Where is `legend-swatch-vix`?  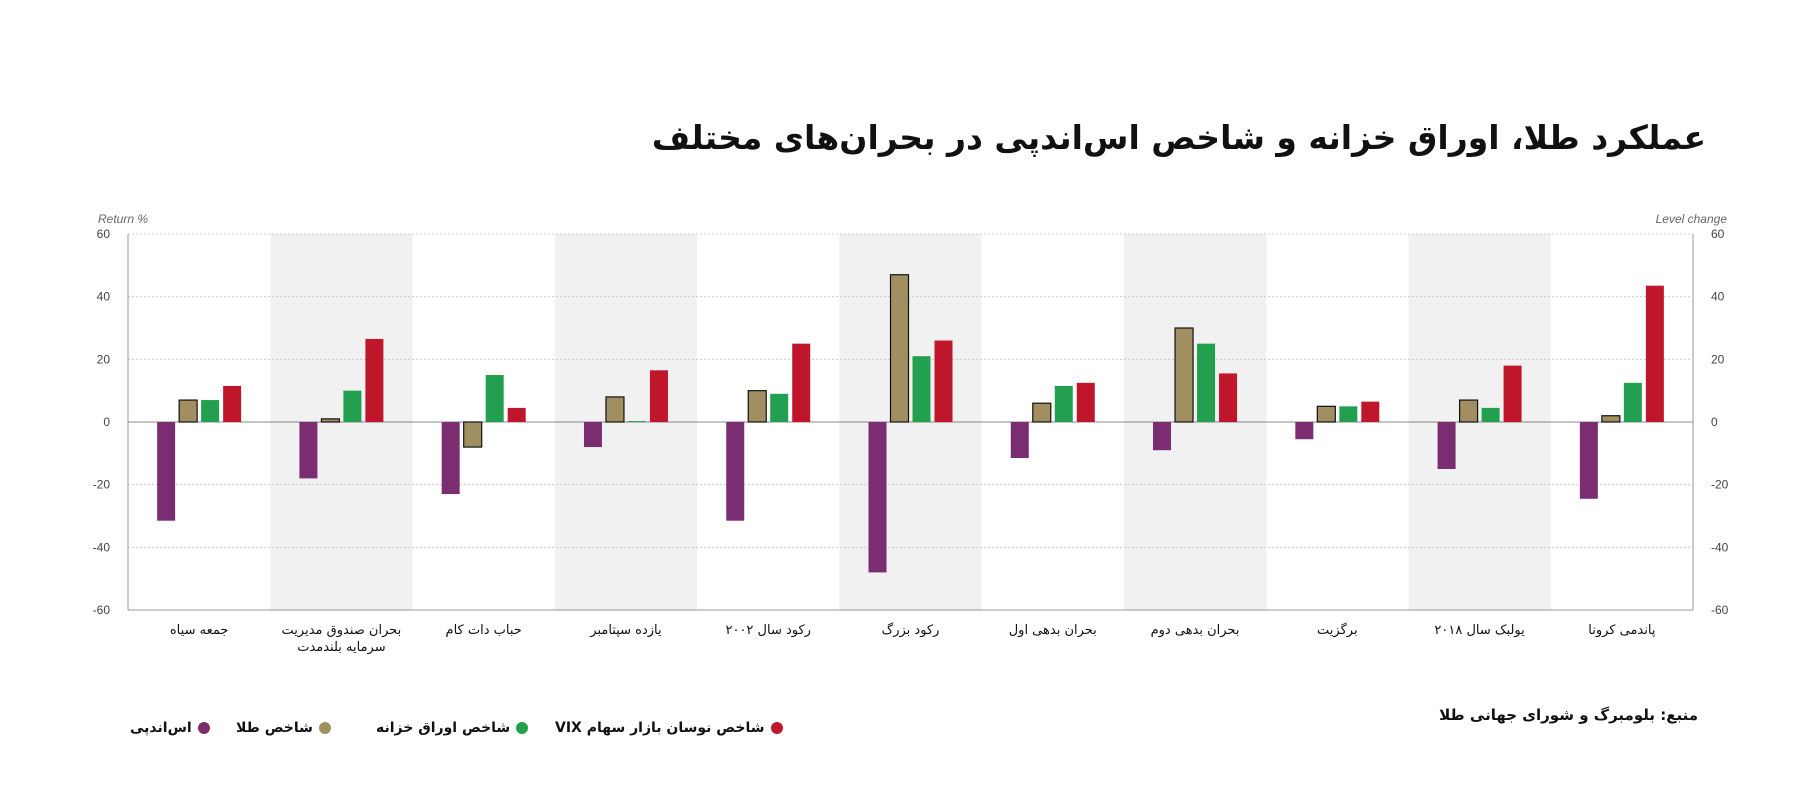 legend-swatch-vix is located at coordinates (776, 728).